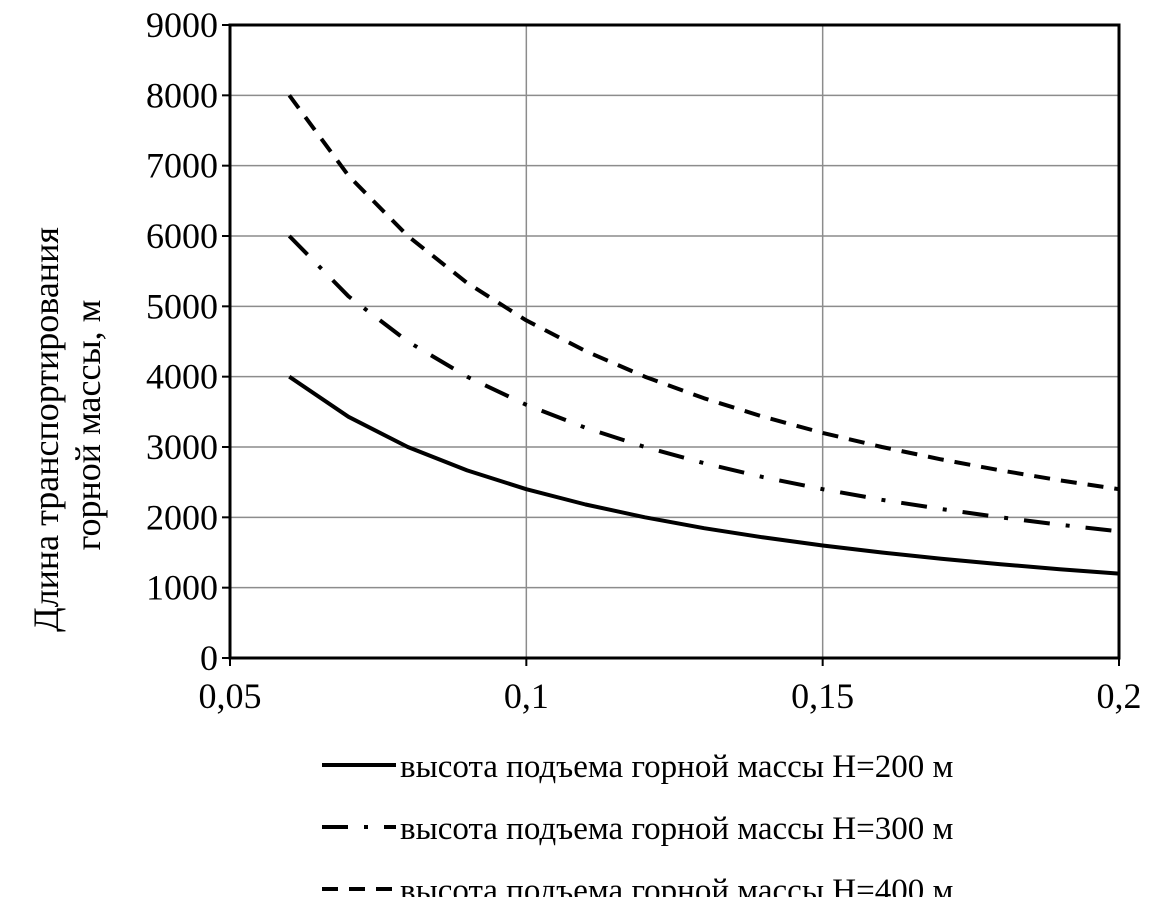 The image size is (1154, 897). What do you see at coordinates (182, 236) in the screenshot?
I see `y-tick-label: 6000` at bounding box center [182, 236].